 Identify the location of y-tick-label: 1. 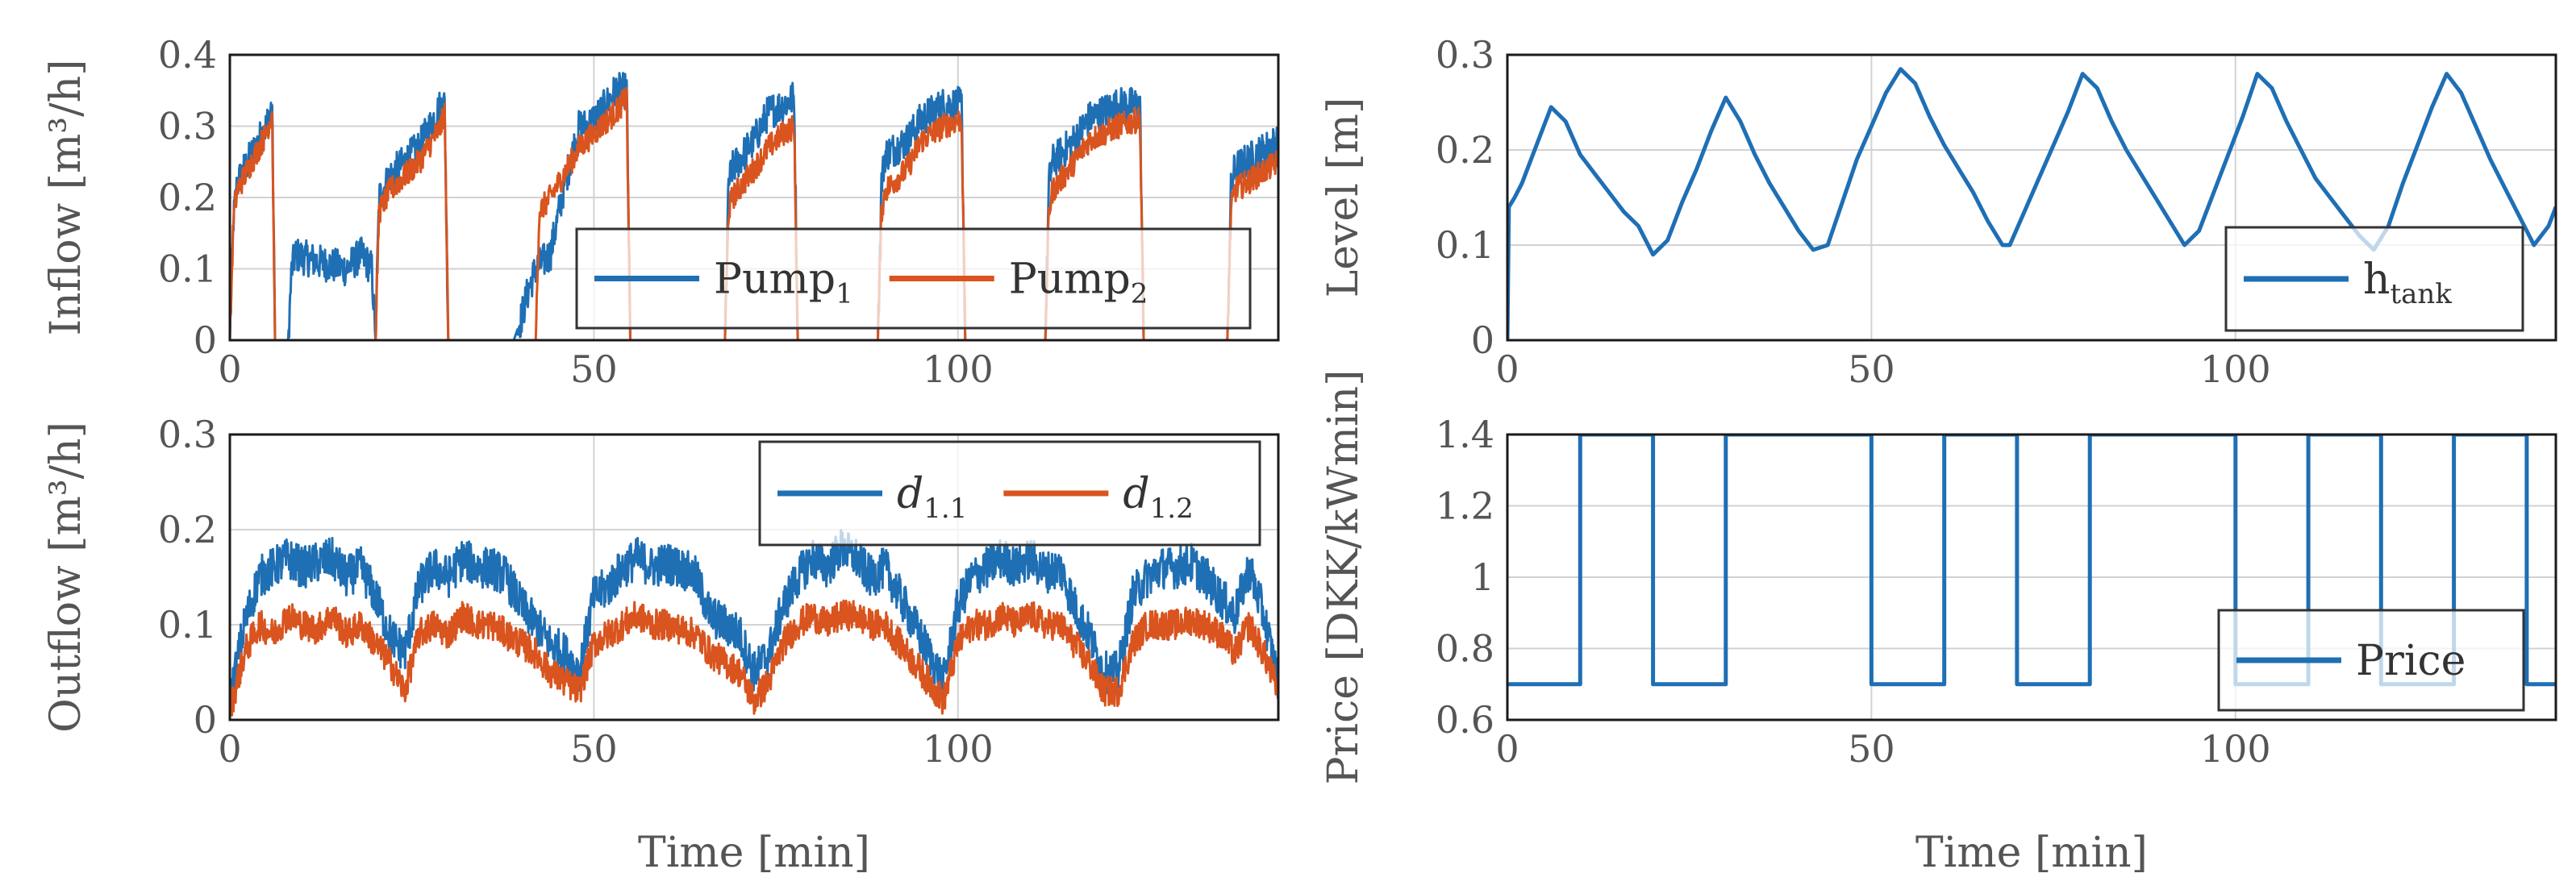
(1482, 577).